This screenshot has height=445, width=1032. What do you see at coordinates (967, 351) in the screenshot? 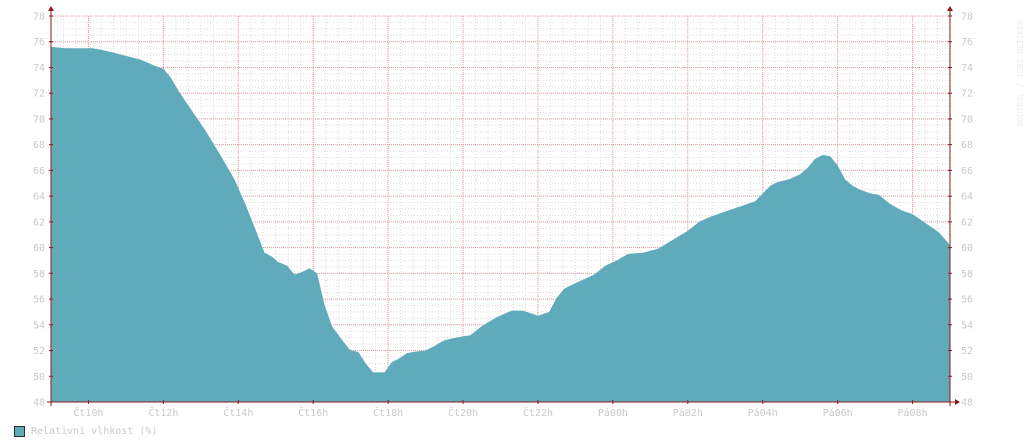
I see `y-tick-label-right: 52` at bounding box center [967, 351].